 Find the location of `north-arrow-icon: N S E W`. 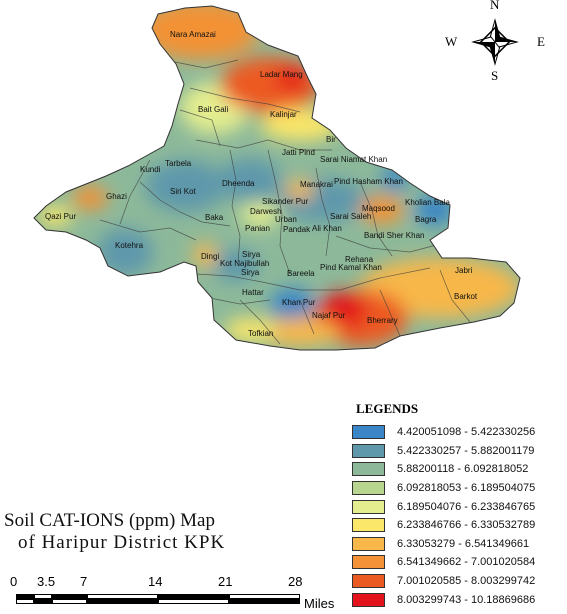

north-arrow-icon: N S E W is located at coordinates (495, 41).